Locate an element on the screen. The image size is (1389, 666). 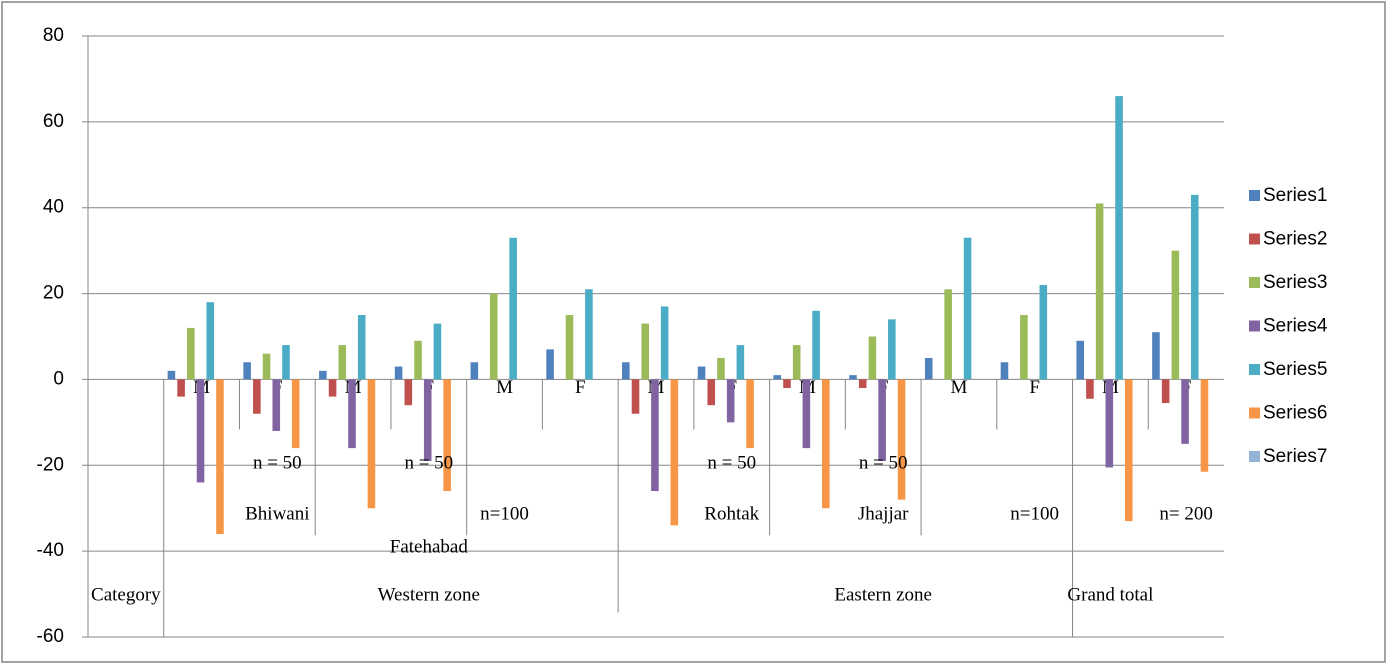
category-group-label: Category is located at coordinates (126, 594).